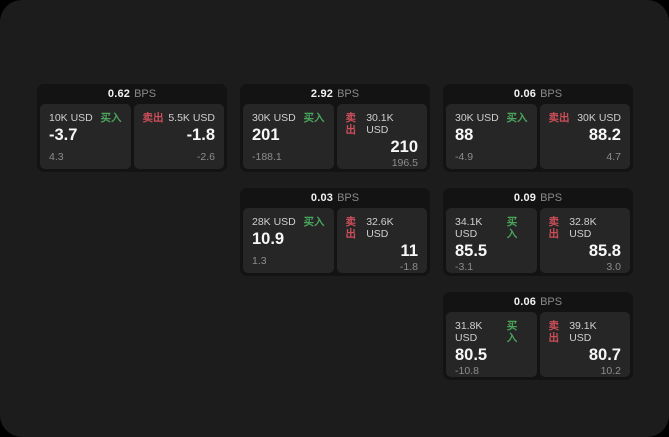  Describe the element at coordinates (322, 198) in the screenshot. I see `bps-value: 0.03` at that location.